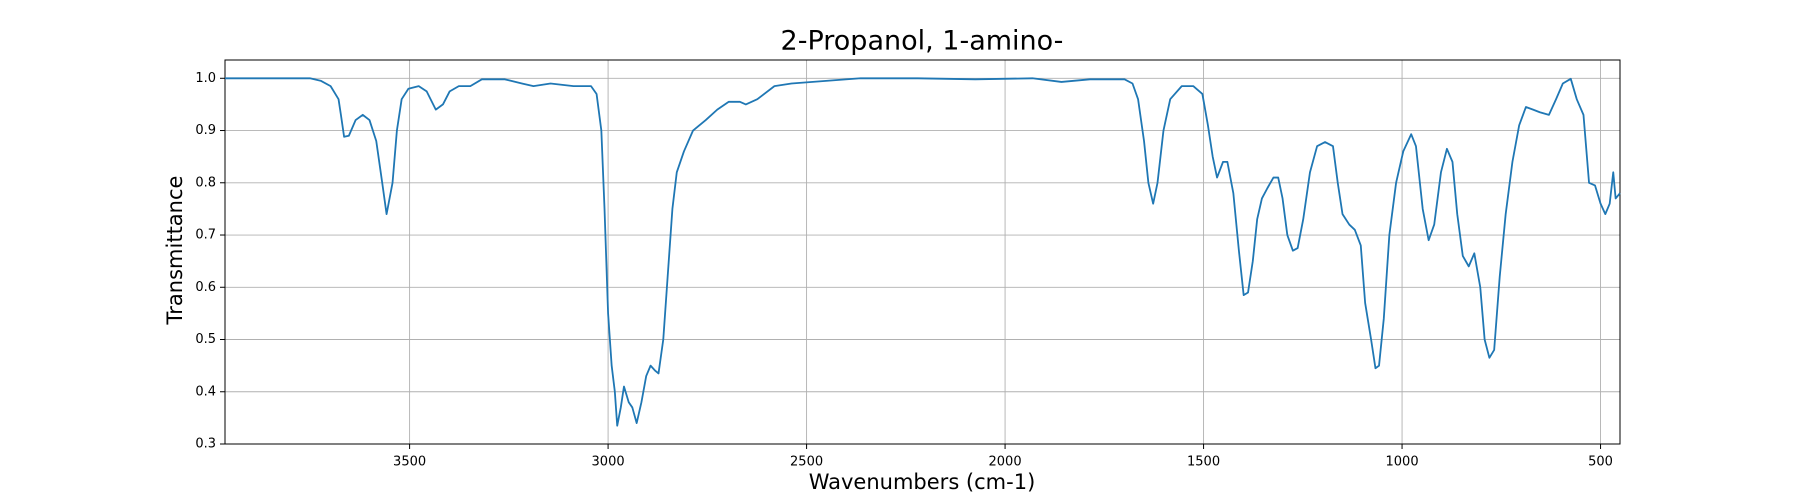 This screenshot has width=1800, height=500. I want to click on y-tick-label: 0.6, so click(205, 287).